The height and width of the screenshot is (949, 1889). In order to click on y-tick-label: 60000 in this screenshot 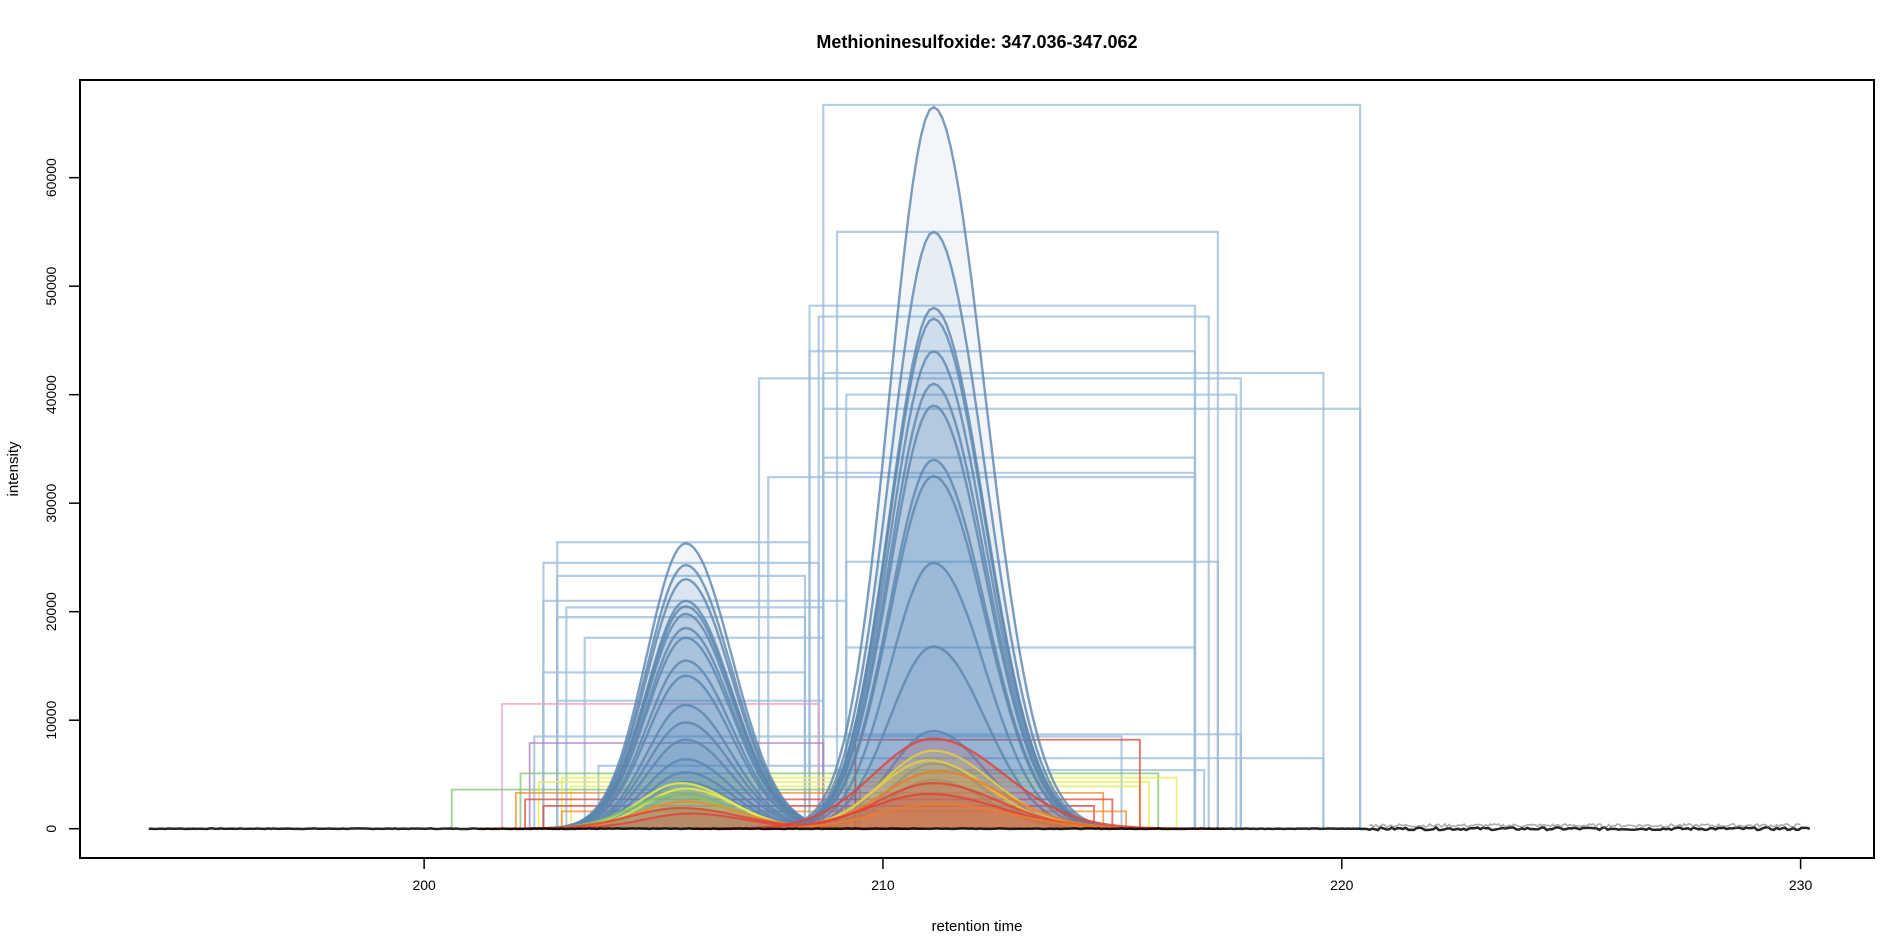, I will do `click(51, 177)`.